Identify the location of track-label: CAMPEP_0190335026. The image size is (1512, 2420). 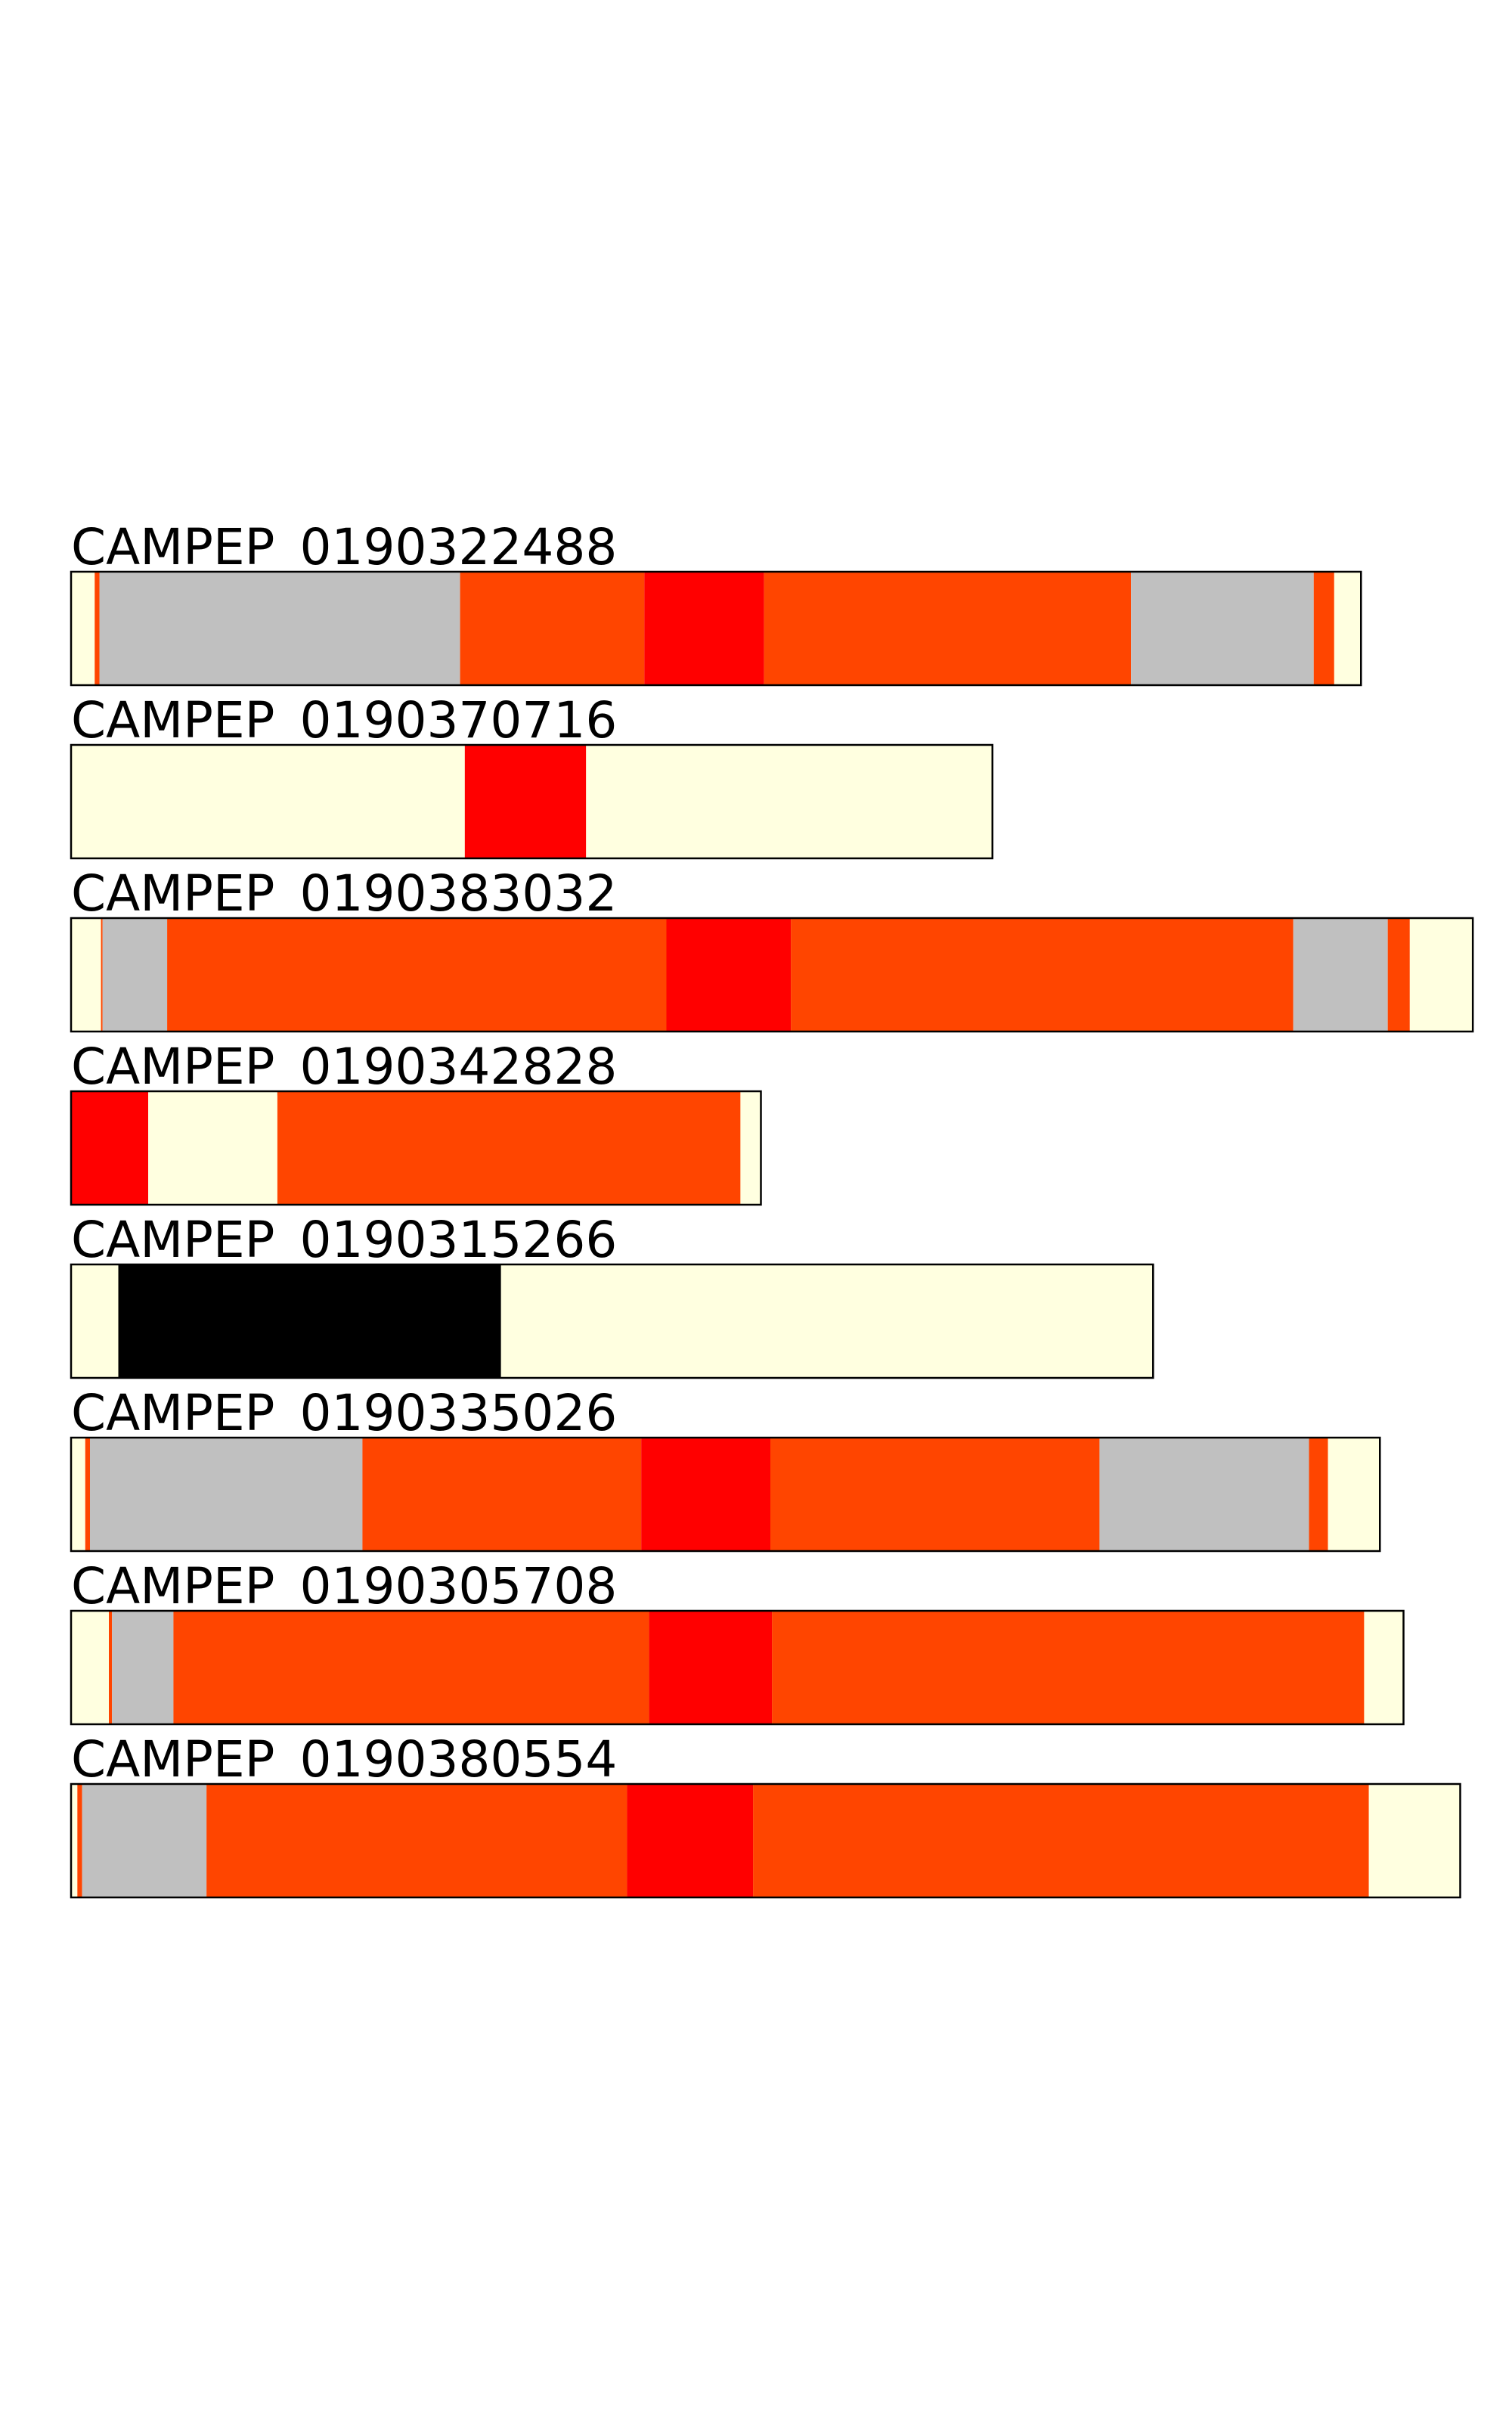
(344, 1413).